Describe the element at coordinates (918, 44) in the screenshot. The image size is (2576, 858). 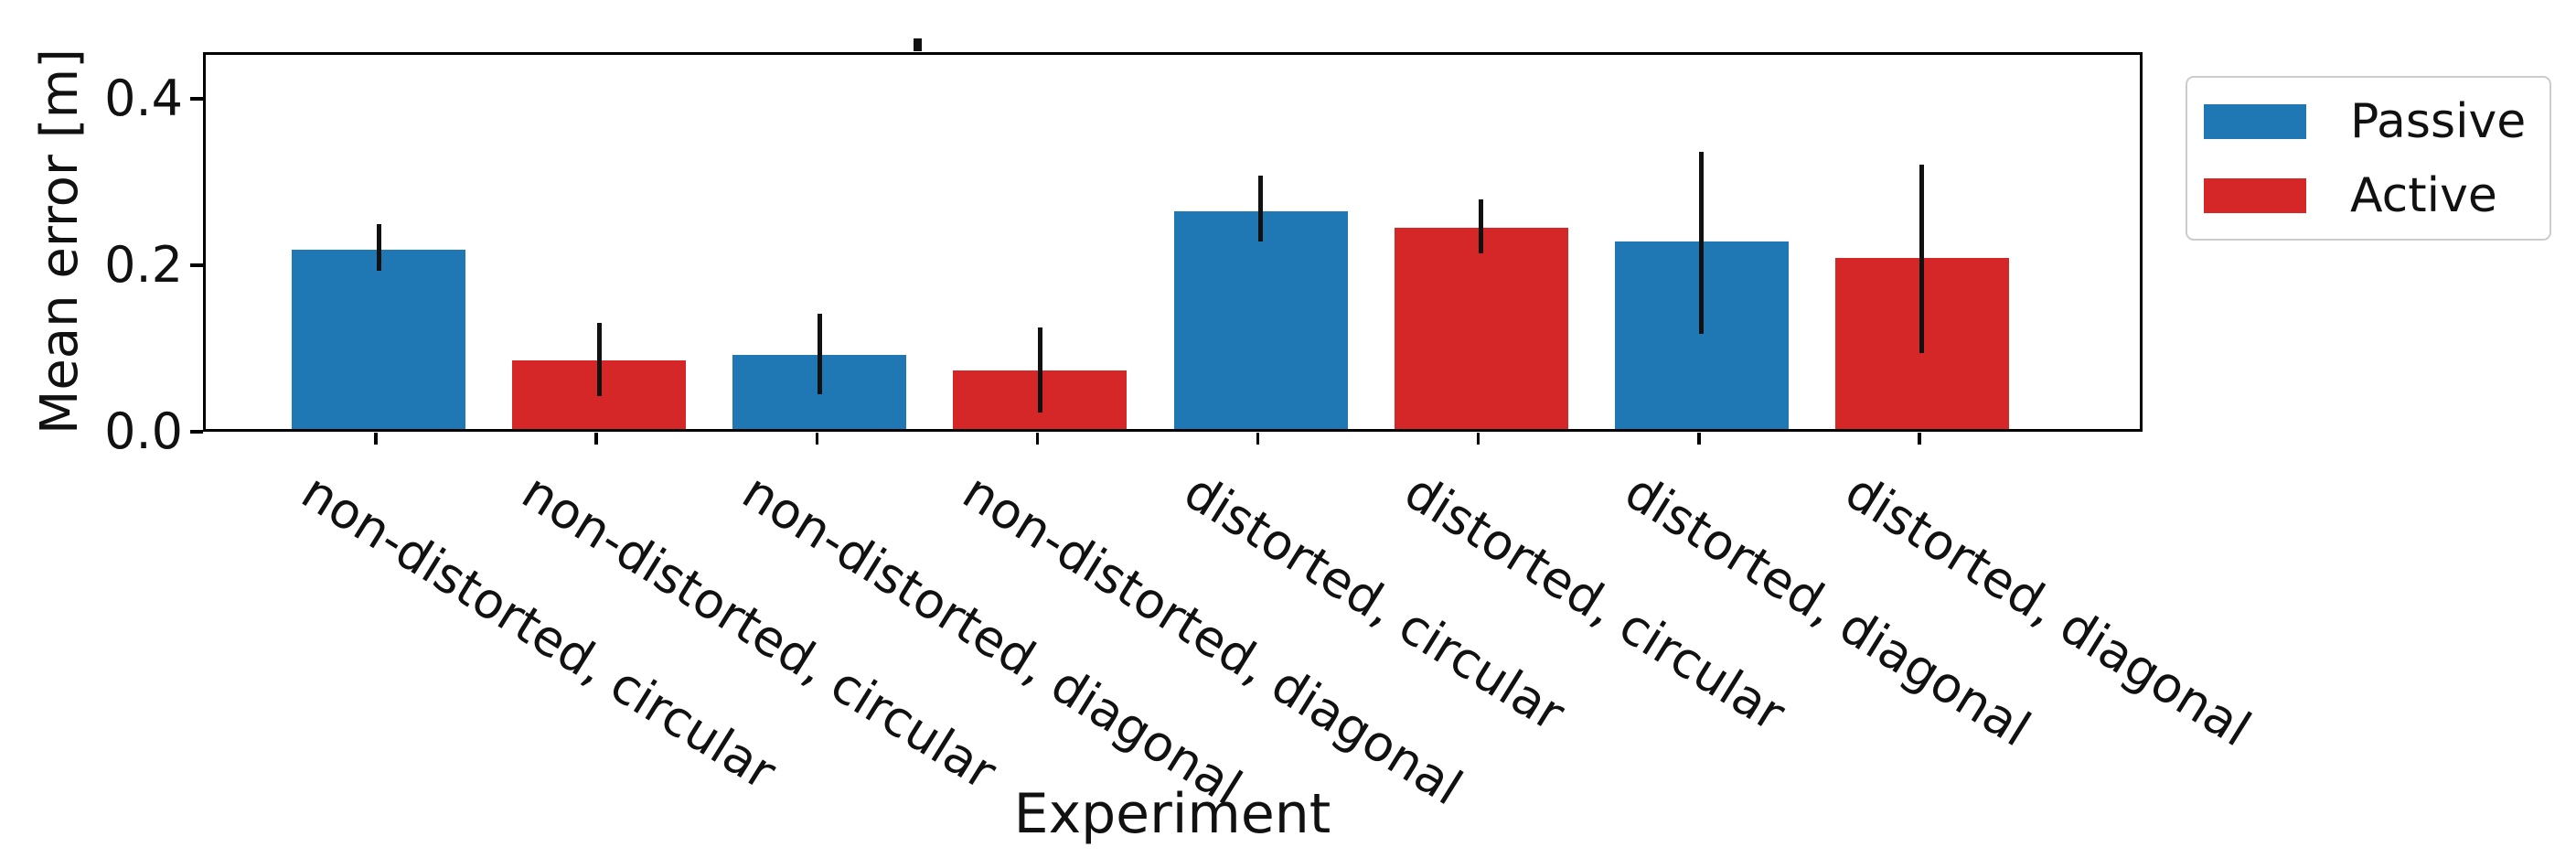
I see `title-marker` at that location.